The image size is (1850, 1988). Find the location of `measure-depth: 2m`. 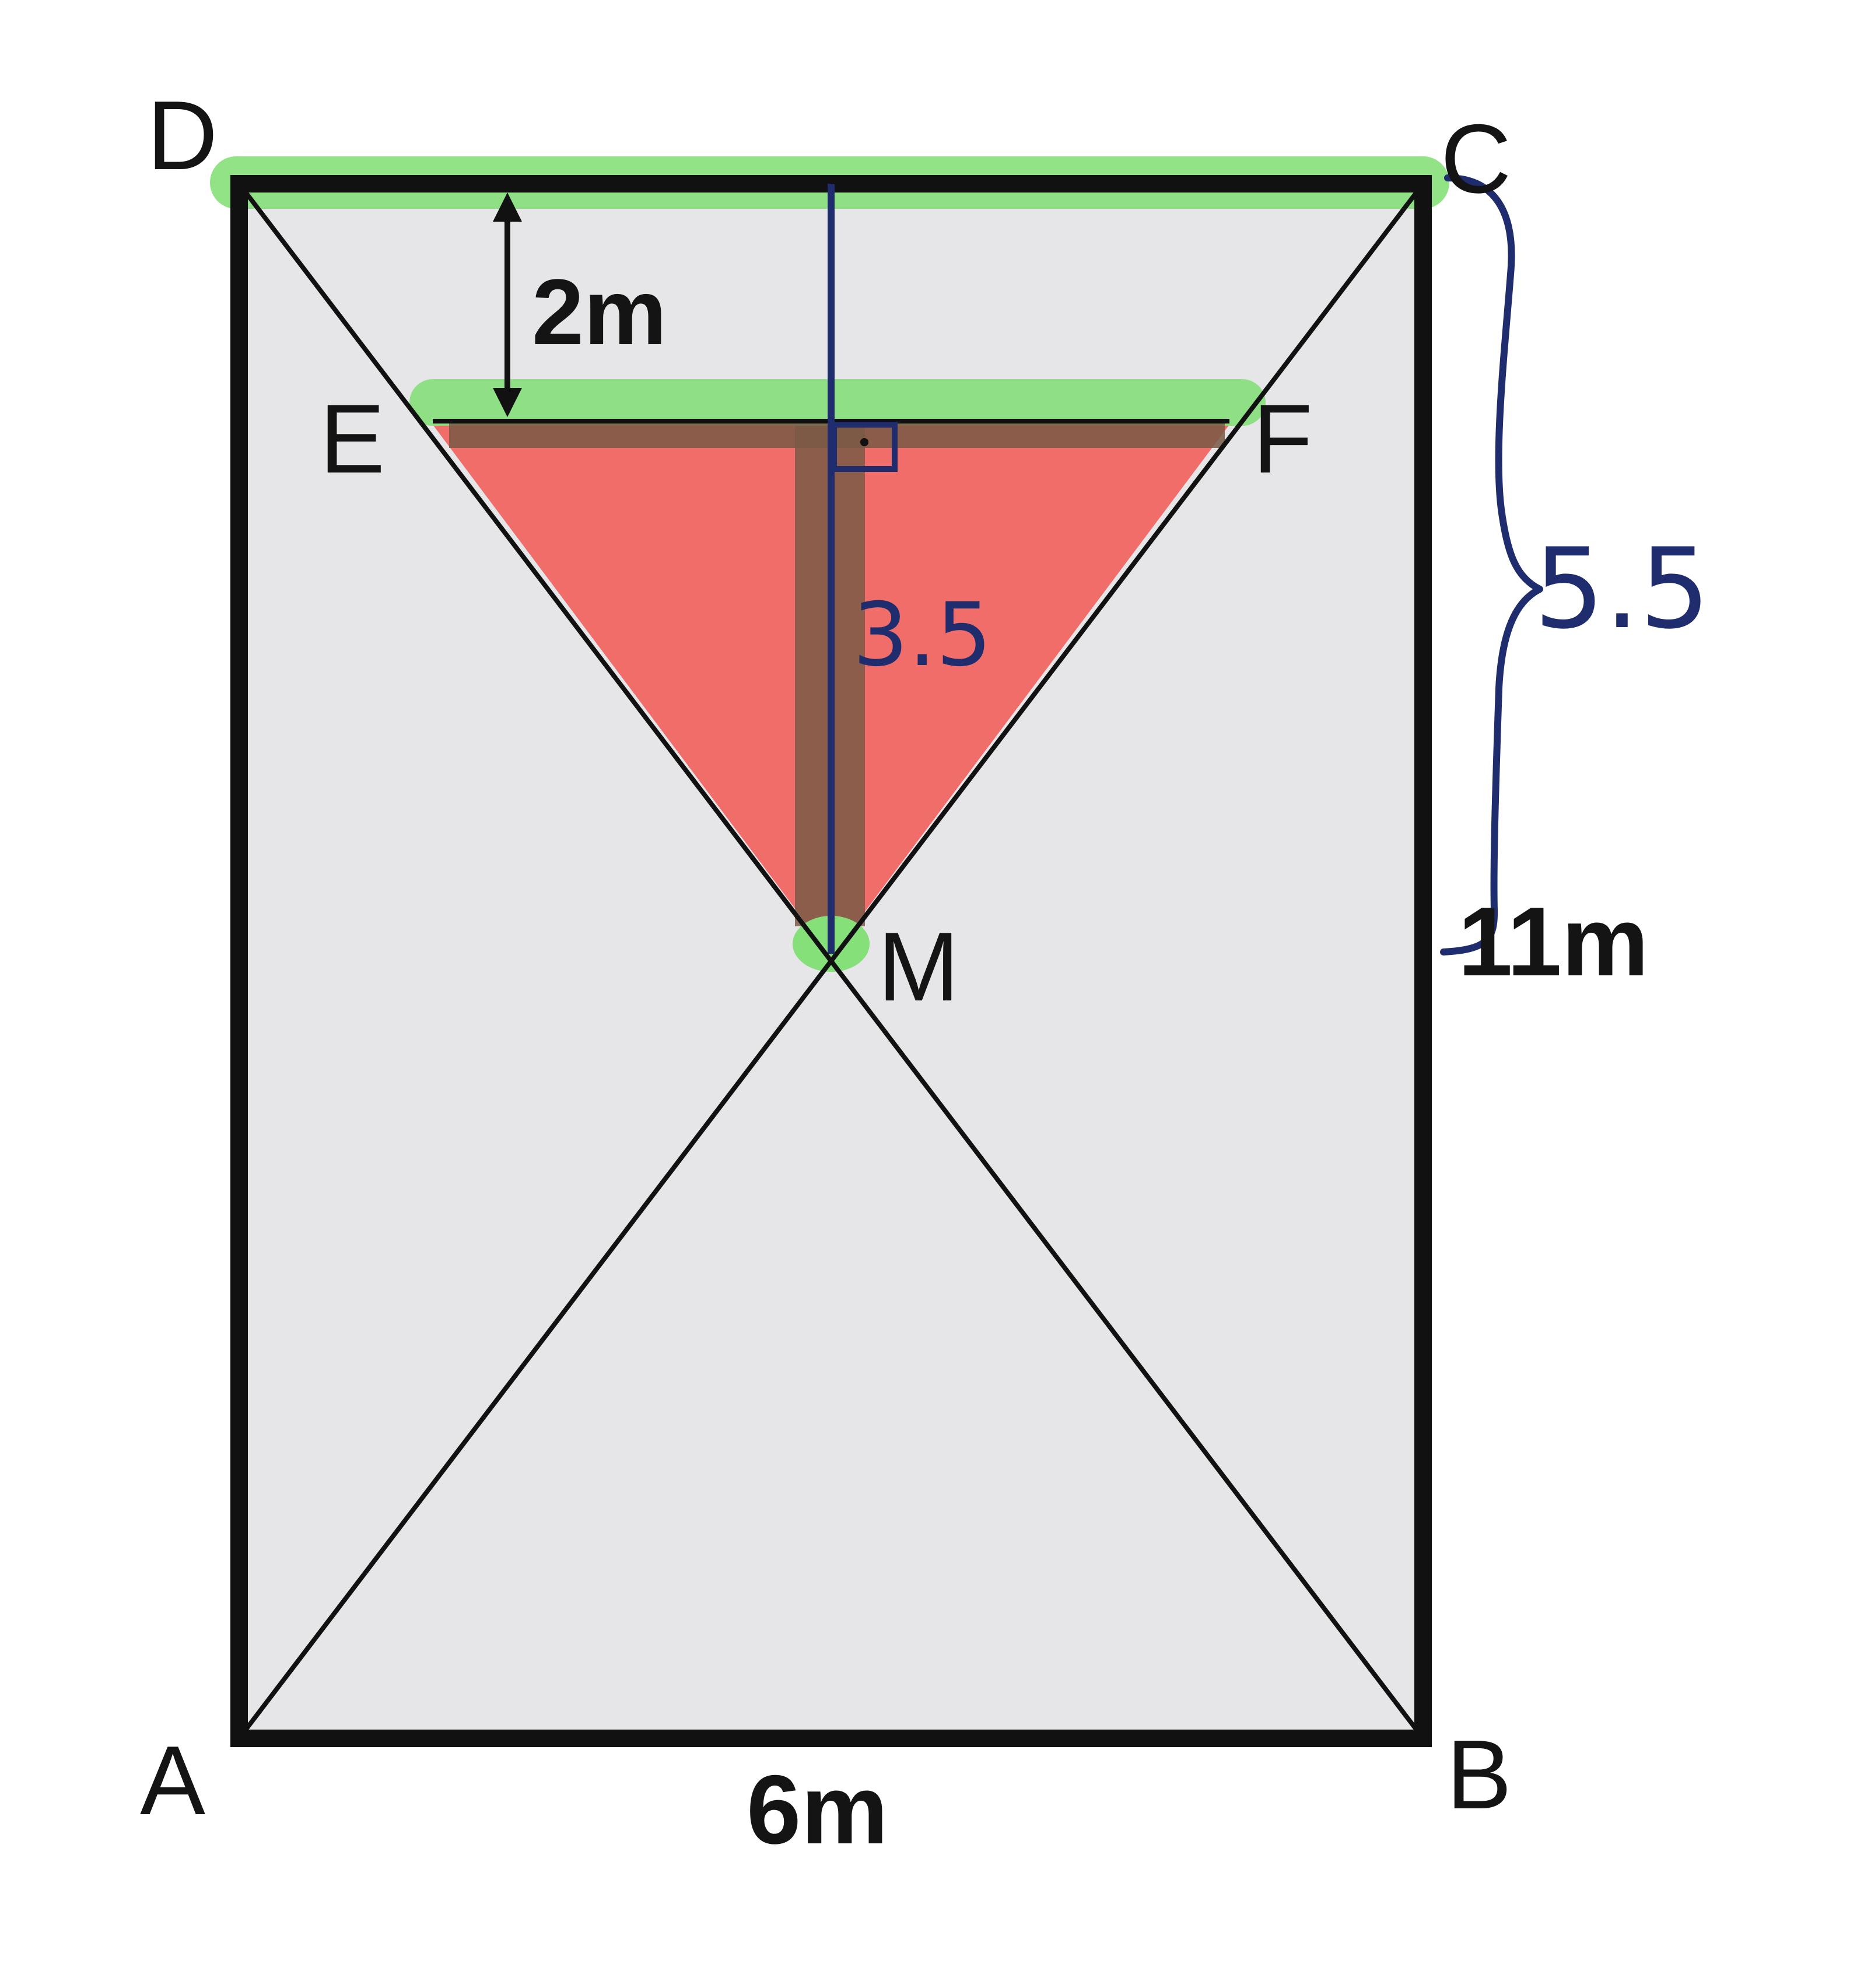

measure-depth: 2m is located at coordinates (599, 312).